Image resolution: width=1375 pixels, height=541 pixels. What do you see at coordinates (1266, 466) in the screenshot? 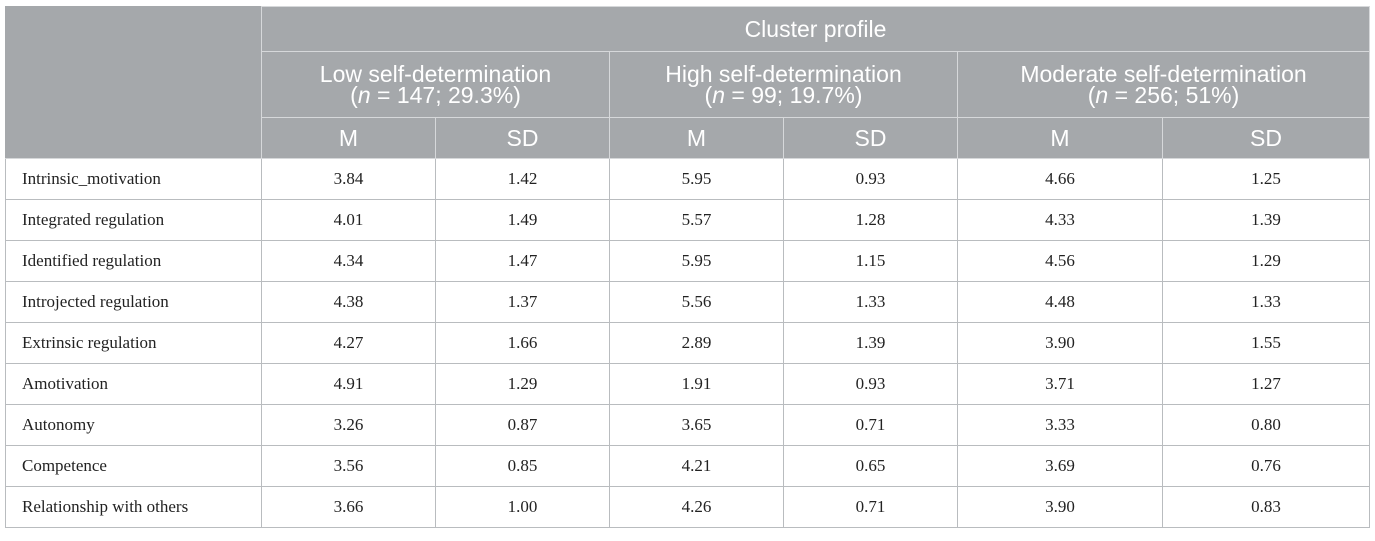
I see `sd-cell: 0.76` at bounding box center [1266, 466].